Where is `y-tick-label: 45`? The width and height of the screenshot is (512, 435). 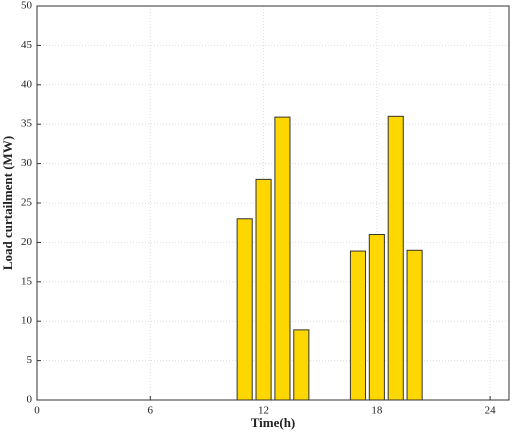 y-tick-label: 45 is located at coordinates (27, 45).